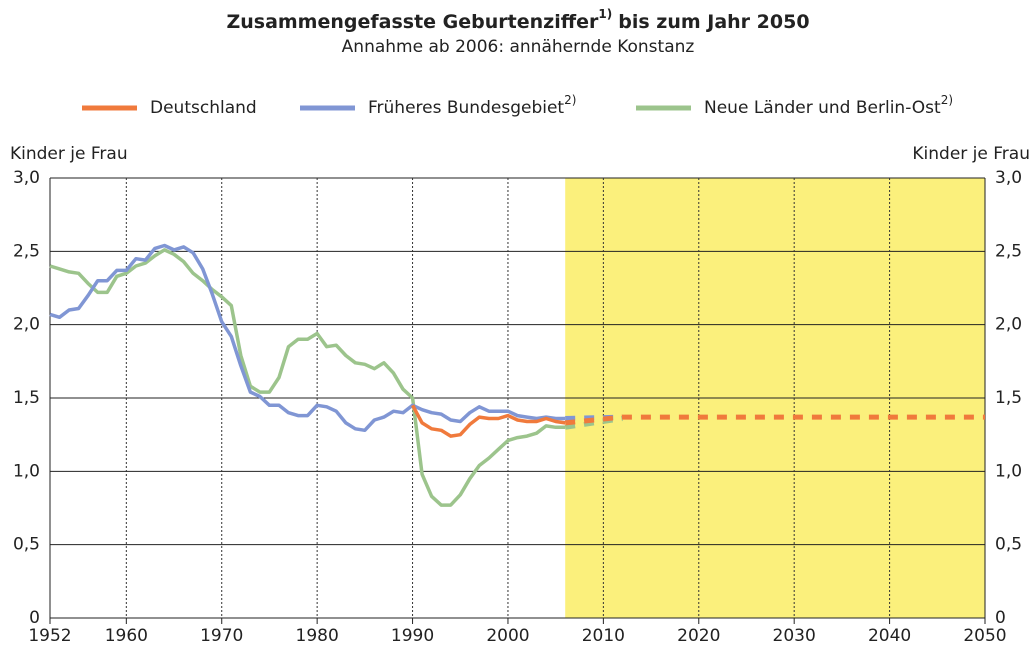  Describe the element at coordinates (26, 545) in the screenshot. I see `y-tick-label: 0,5` at that location.